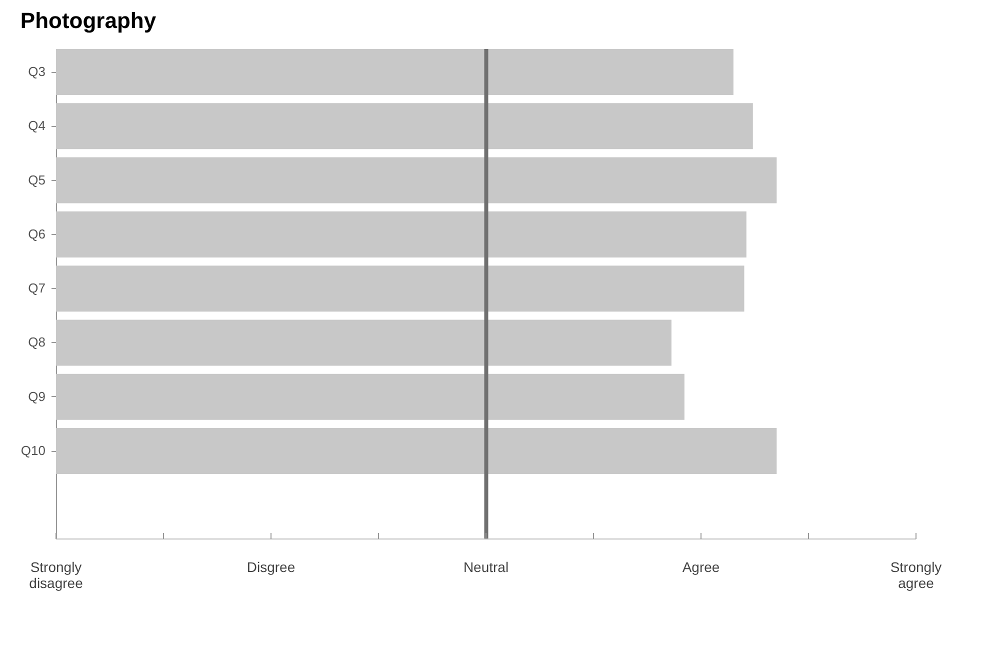 The width and height of the screenshot is (996, 649). I want to click on text: Strongly disagree, so click(56, 575).